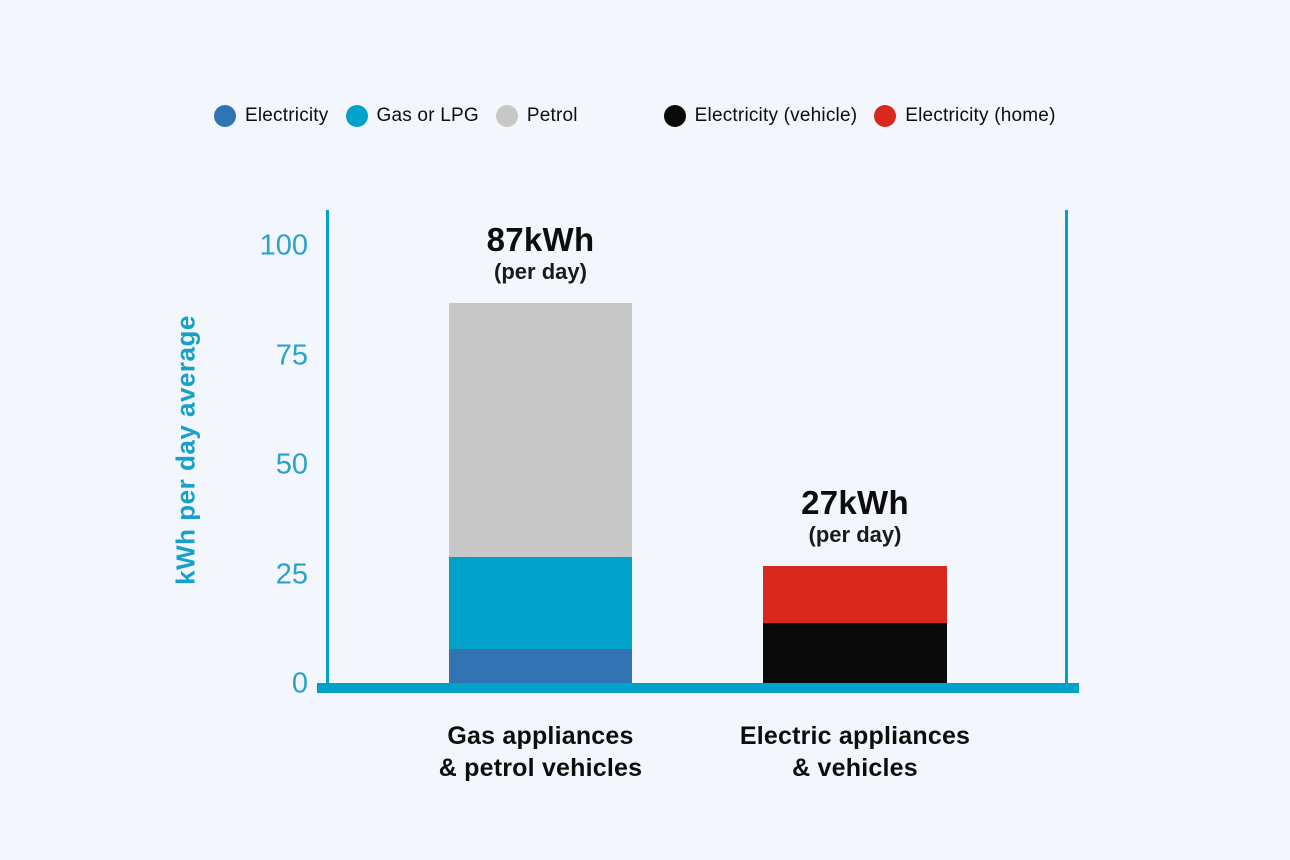 This screenshot has height=860, width=1290. Describe the element at coordinates (291, 355) in the screenshot. I see `y-tick-label-75: 75` at that location.